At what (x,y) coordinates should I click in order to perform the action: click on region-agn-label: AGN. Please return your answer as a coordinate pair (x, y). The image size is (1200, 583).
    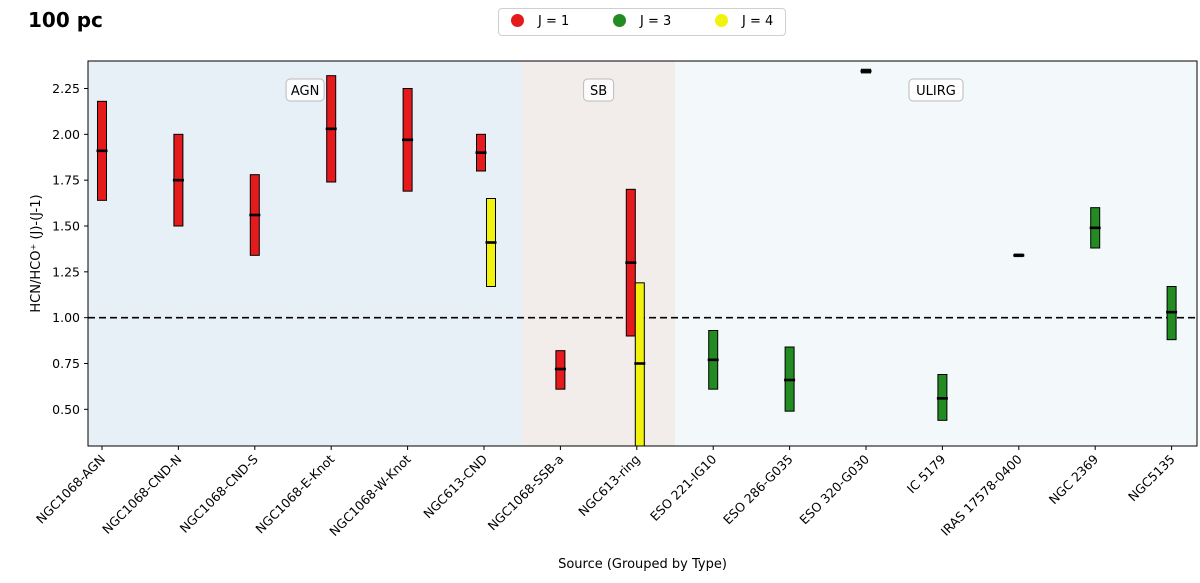
    Looking at the image, I should click on (305, 91).